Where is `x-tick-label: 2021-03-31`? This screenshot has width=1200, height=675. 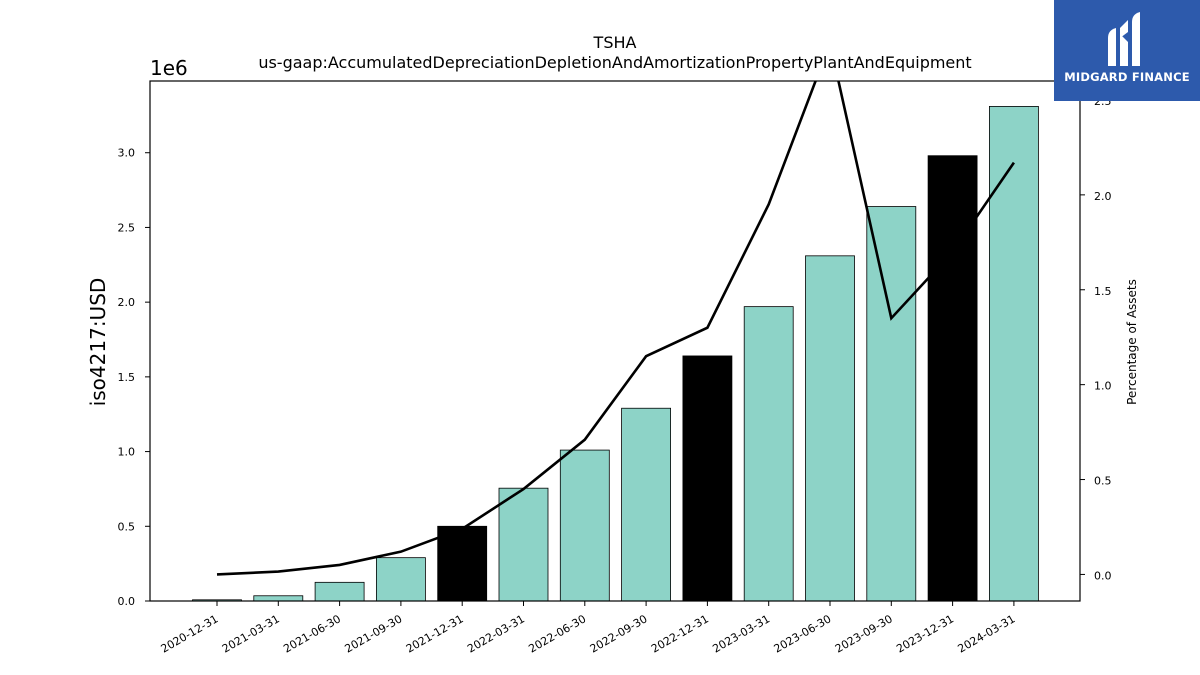
x-tick-label: 2021-03-31 is located at coordinates (251, 633).